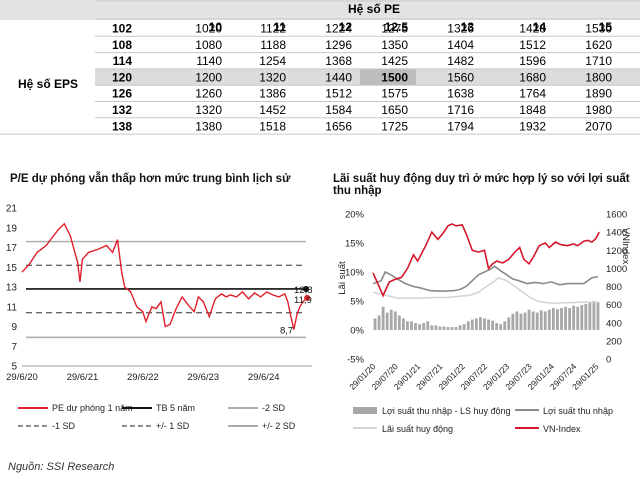 The image size is (640, 481). I want to click on legend-label: +/- 1 SD, so click(173, 426).